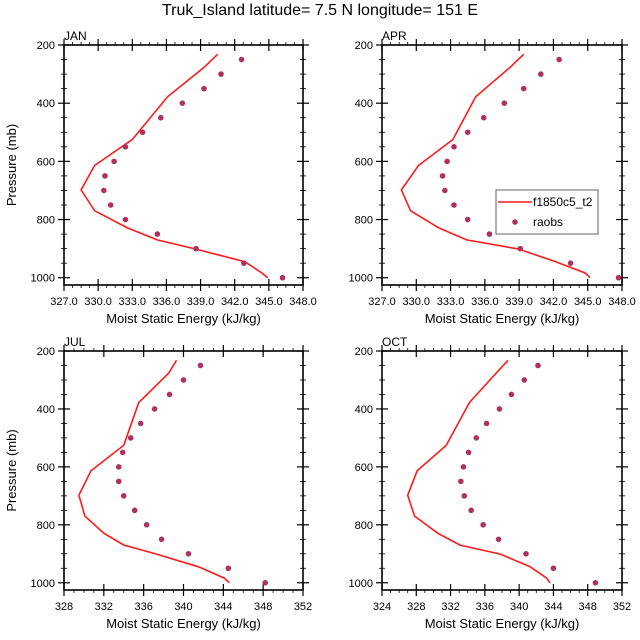 The width and height of the screenshot is (640, 640). I want to click on x-tick-label: 328, so click(416, 607).